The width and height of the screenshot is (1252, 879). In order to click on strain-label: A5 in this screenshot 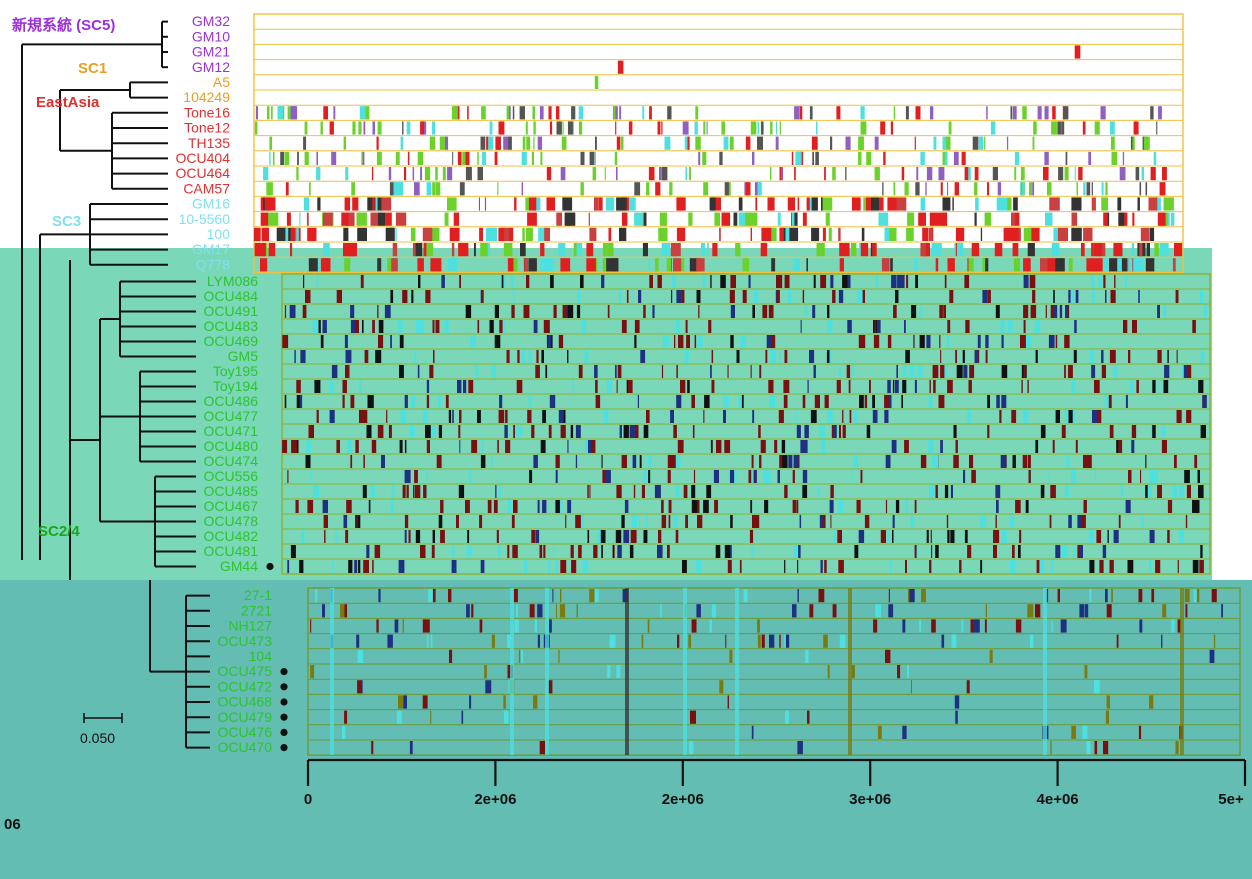, I will do `click(221, 82)`.